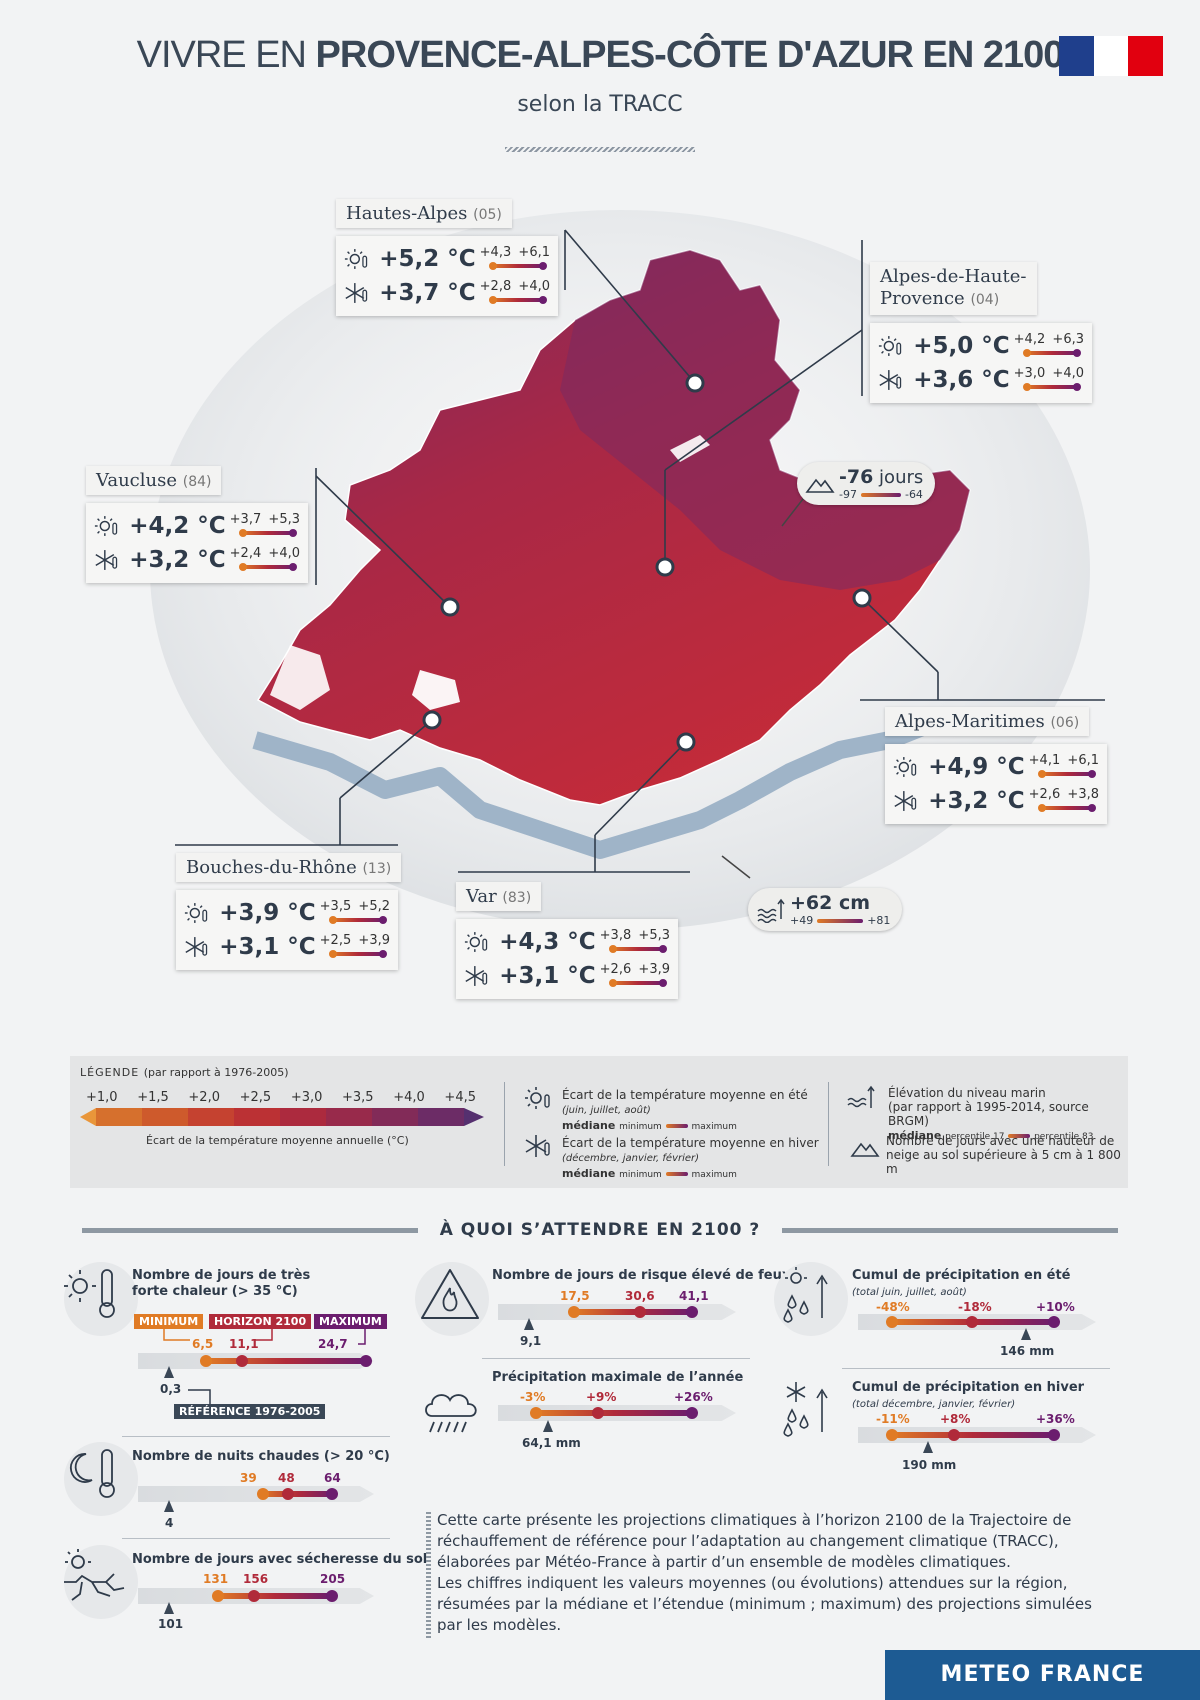  Describe the element at coordinates (976, 767) in the screenshot. I see `summer-median: +4,9 °C` at that location.